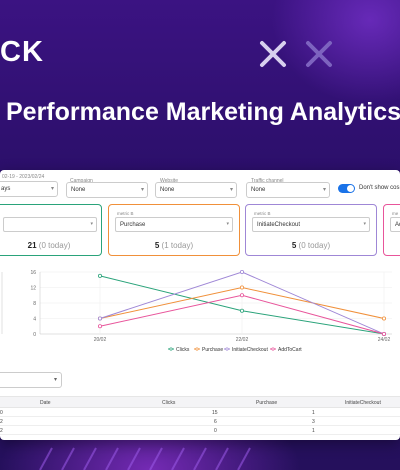  What do you see at coordinates (242, 340) in the screenshot?
I see `x-tick-label: 22/02` at bounding box center [242, 340].